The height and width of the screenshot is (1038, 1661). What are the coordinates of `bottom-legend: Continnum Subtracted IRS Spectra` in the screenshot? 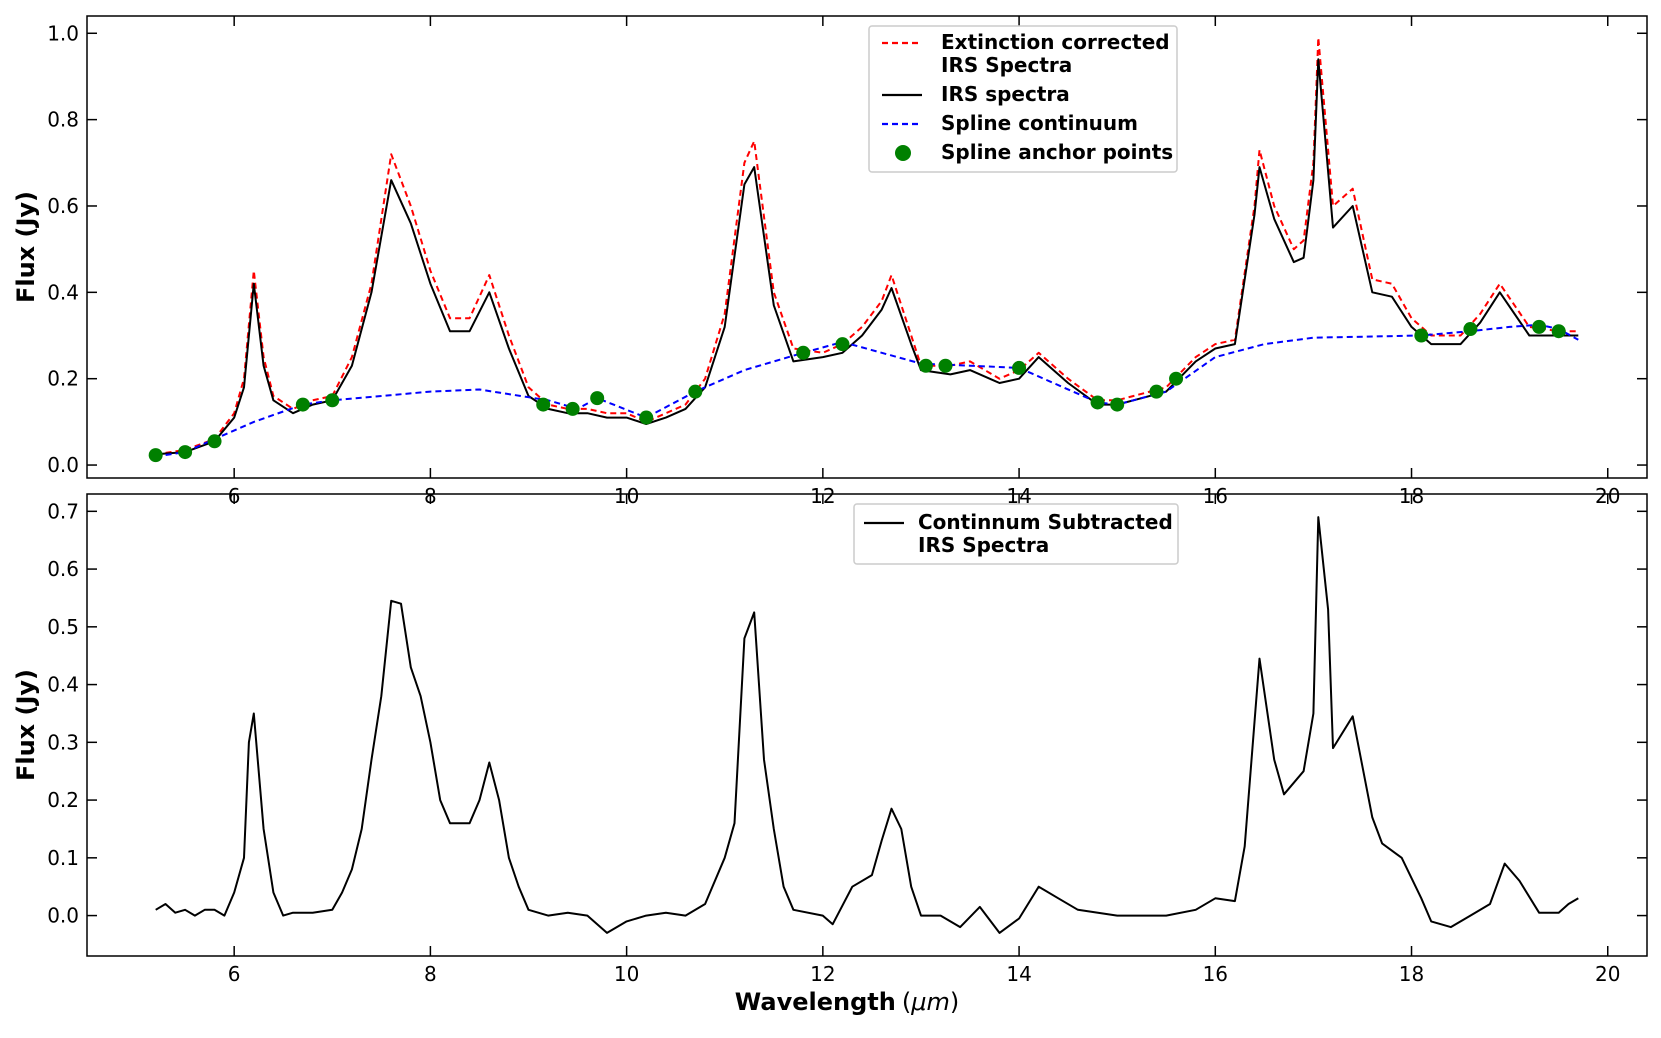 It's located at (1016, 534).